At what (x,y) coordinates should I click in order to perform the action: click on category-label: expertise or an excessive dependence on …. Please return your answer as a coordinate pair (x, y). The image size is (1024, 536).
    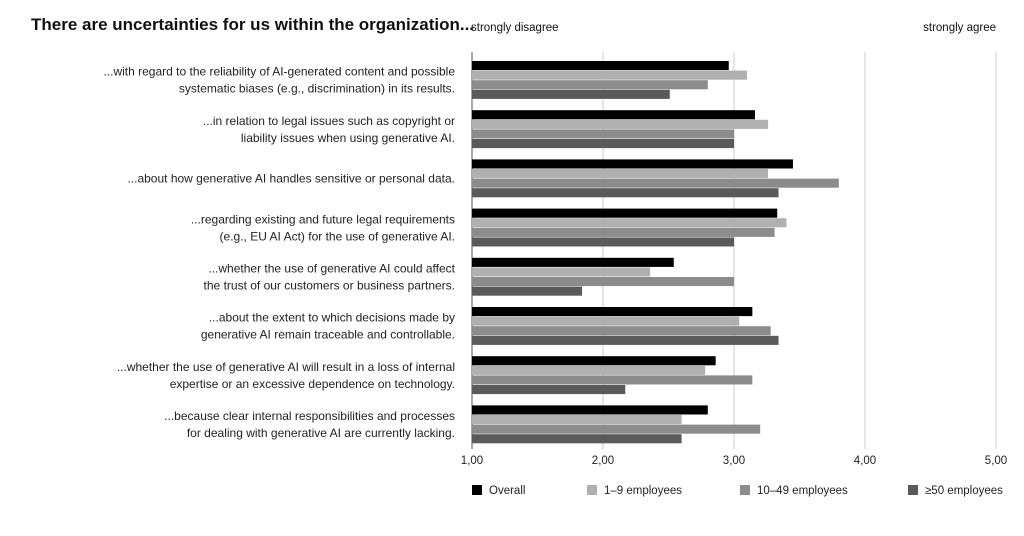
    Looking at the image, I should click on (312, 384).